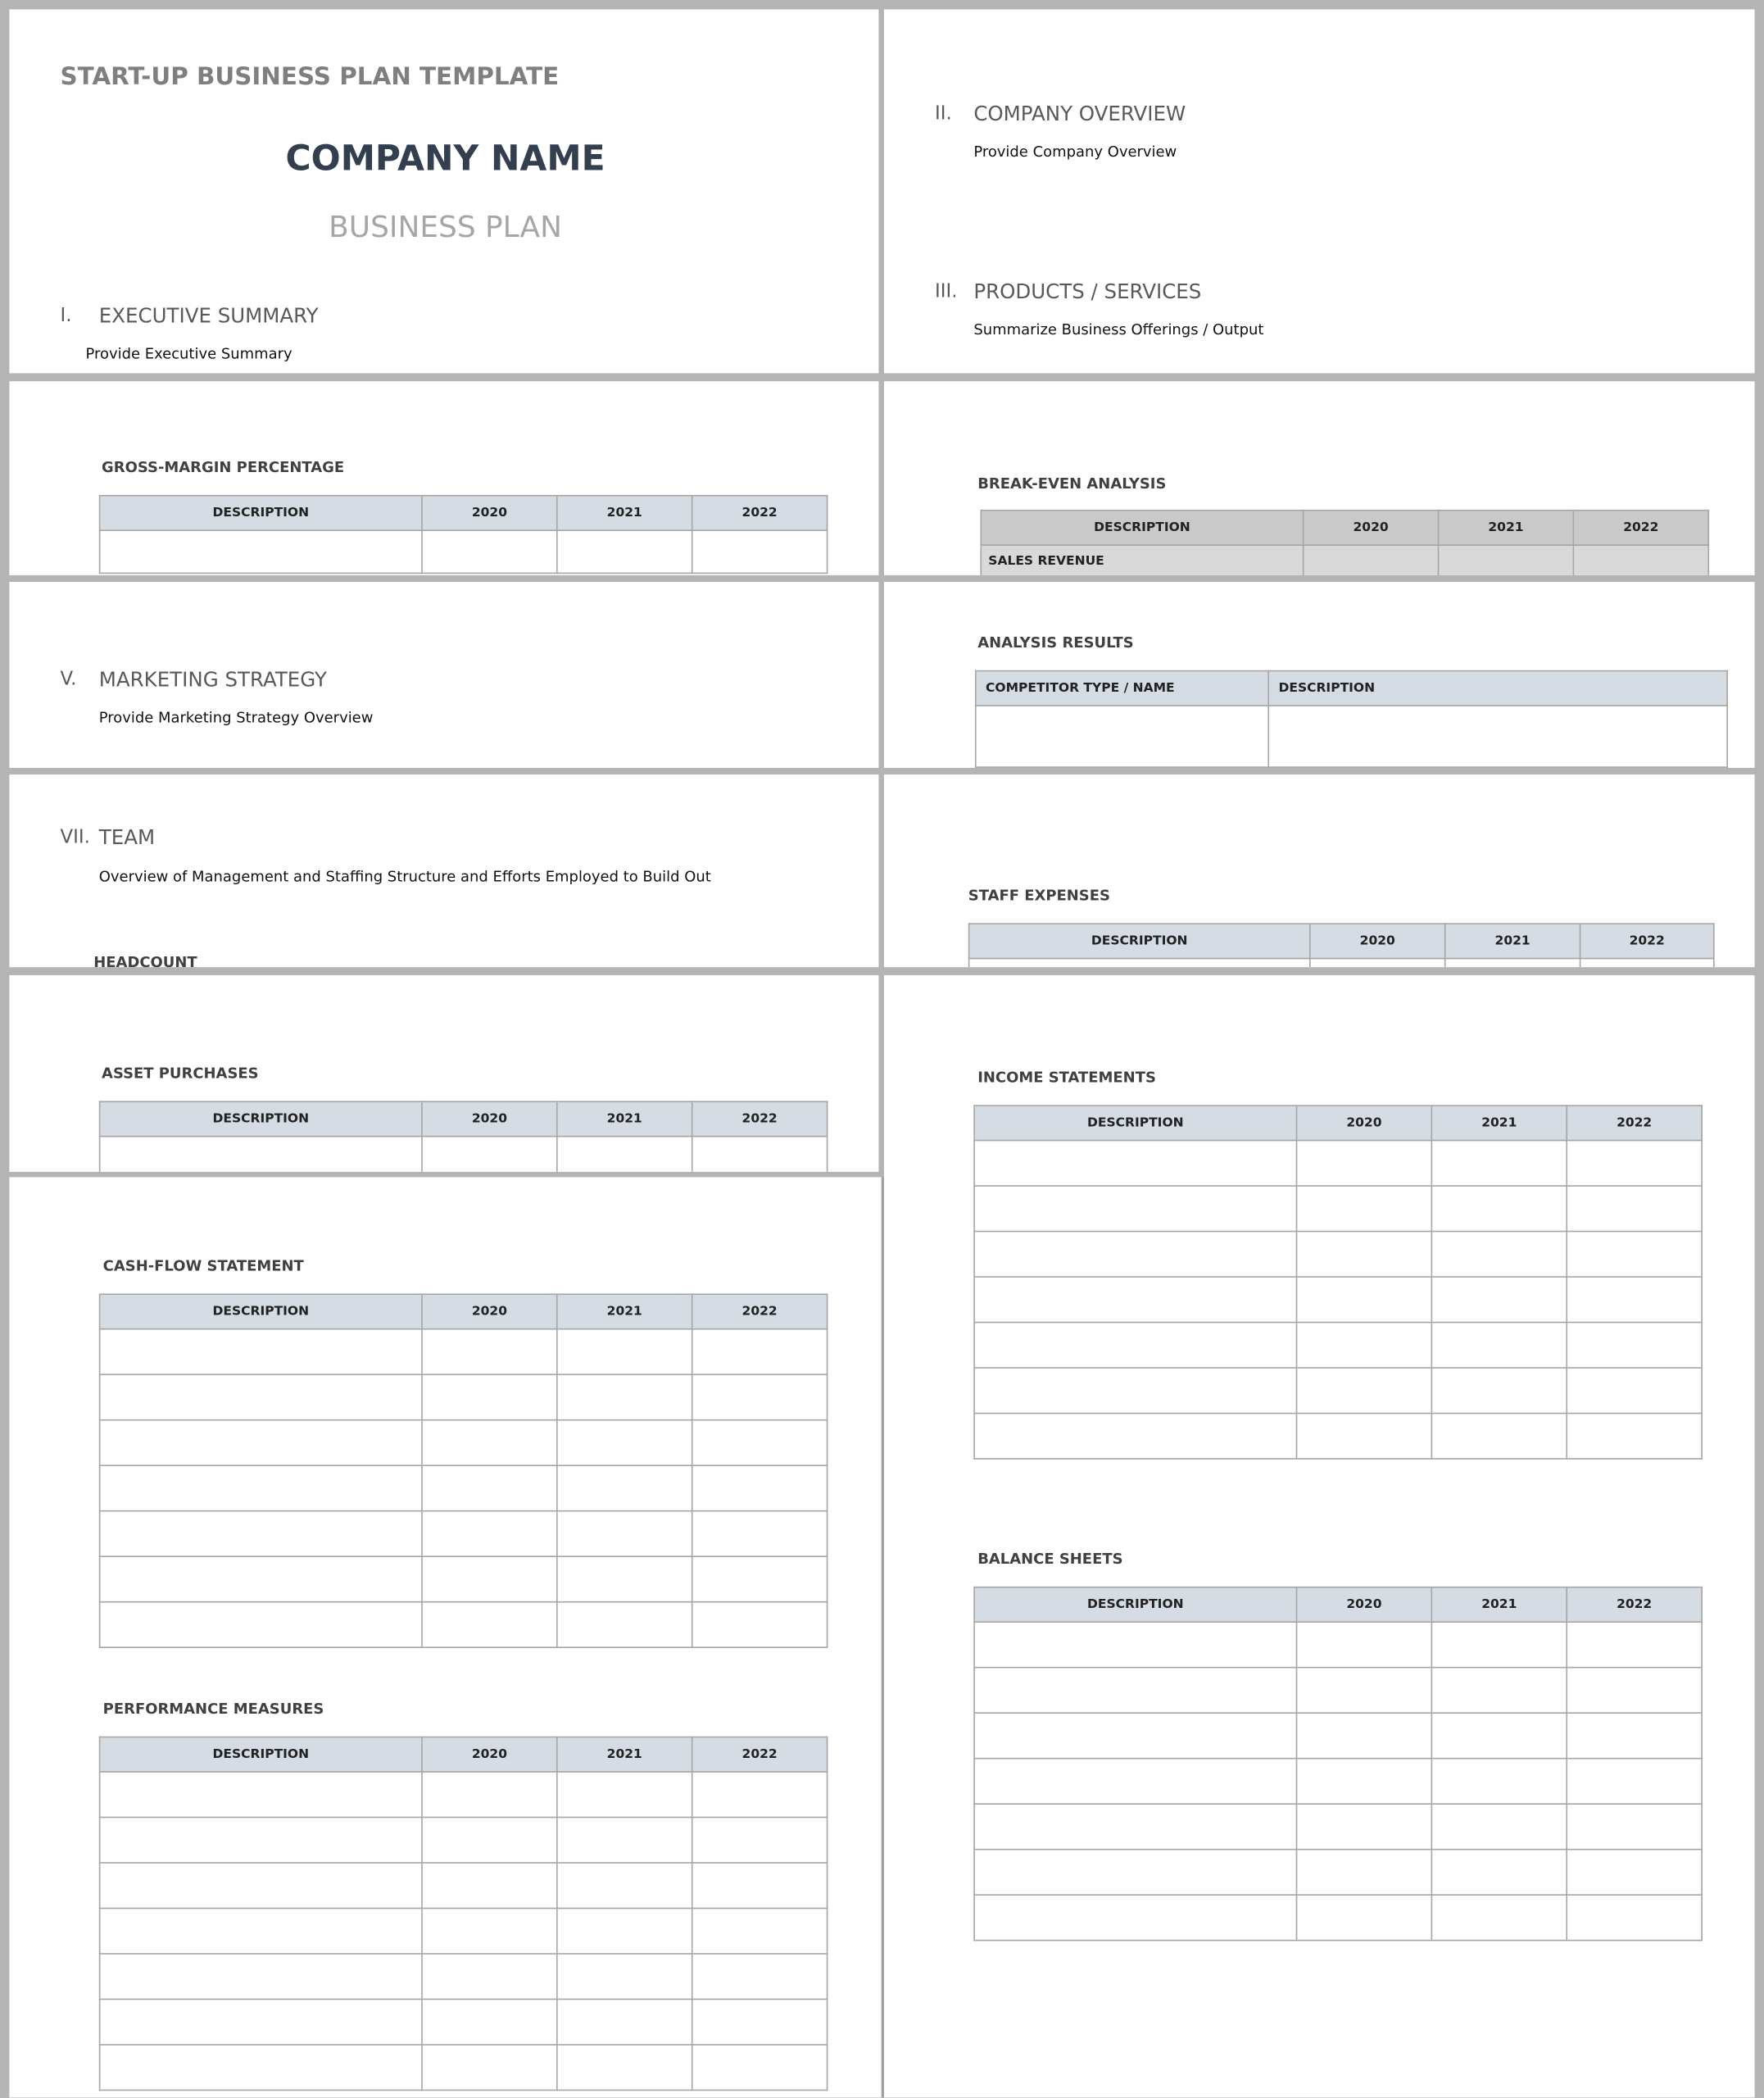 The width and height of the screenshot is (1764, 2098). What do you see at coordinates (445, 159) in the screenshot?
I see `company-name: COMPANY NAME` at bounding box center [445, 159].